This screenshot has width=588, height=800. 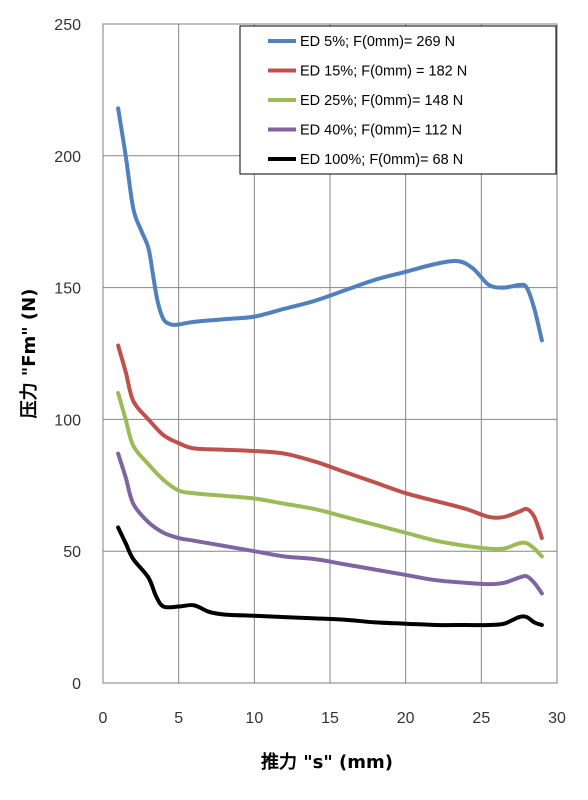 I want to click on legend-label: ED 100%; F(0mm)= 68 N, so click(x=381, y=160).